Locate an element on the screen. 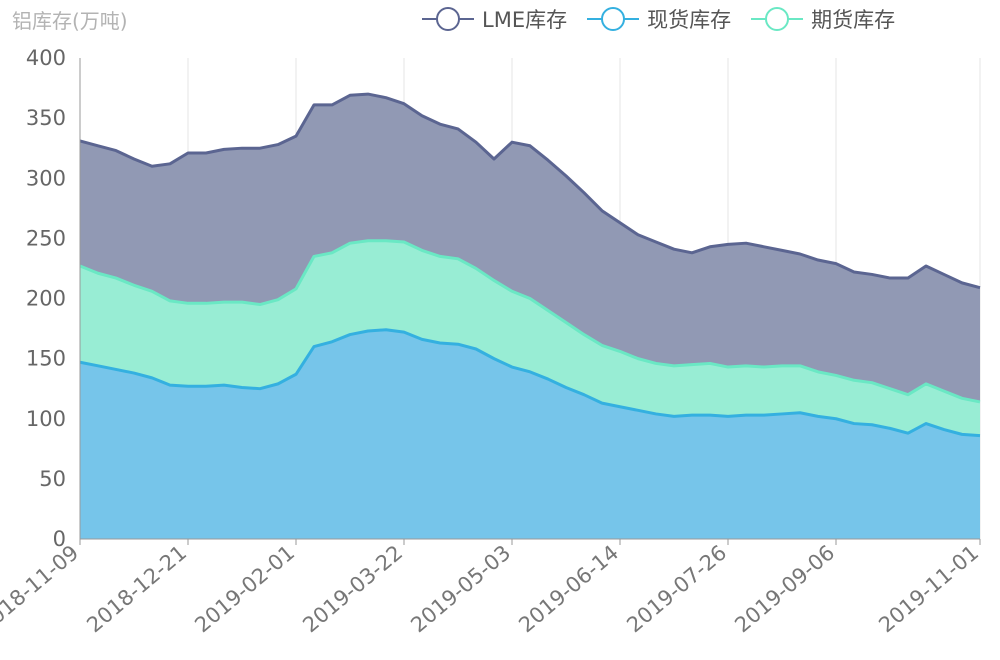 This screenshot has width=1000, height=660. legend-label-futures: 期货库存 is located at coordinates (853, 20).